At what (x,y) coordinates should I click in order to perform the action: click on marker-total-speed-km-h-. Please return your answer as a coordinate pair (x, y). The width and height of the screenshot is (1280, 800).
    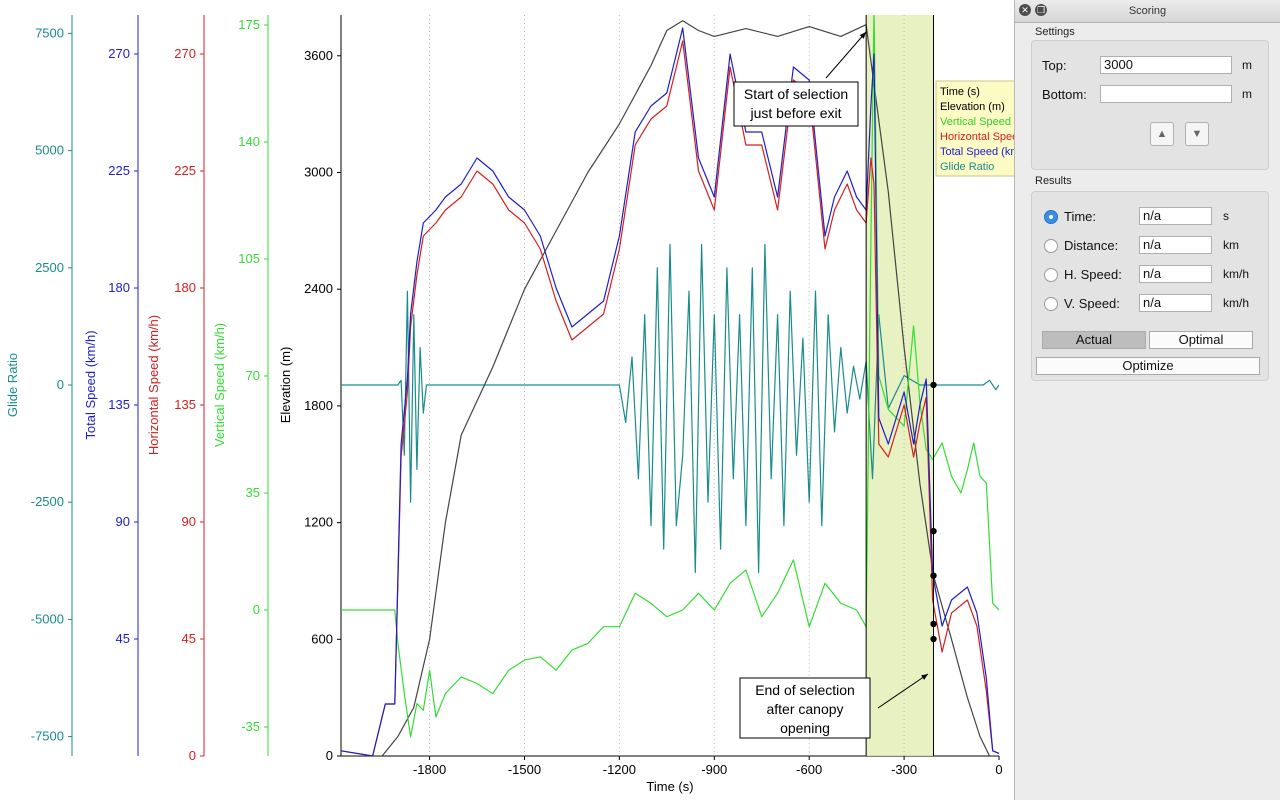
    Looking at the image, I should click on (933, 624).